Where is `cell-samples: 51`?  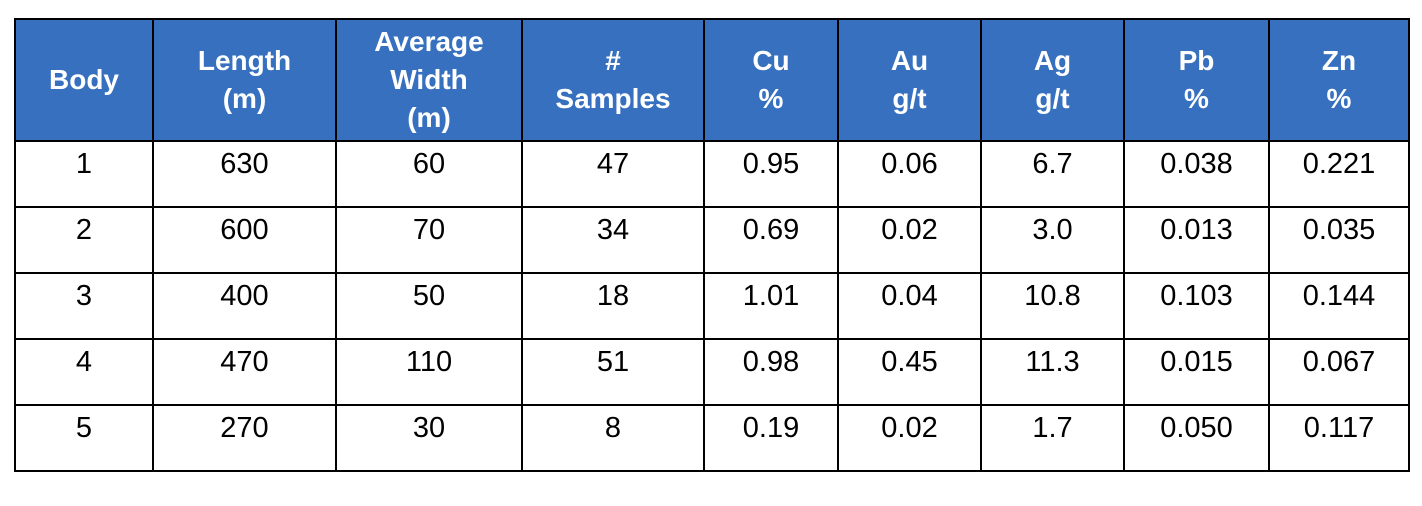
cell-samples: 51 is located at coordinates (613, 372).